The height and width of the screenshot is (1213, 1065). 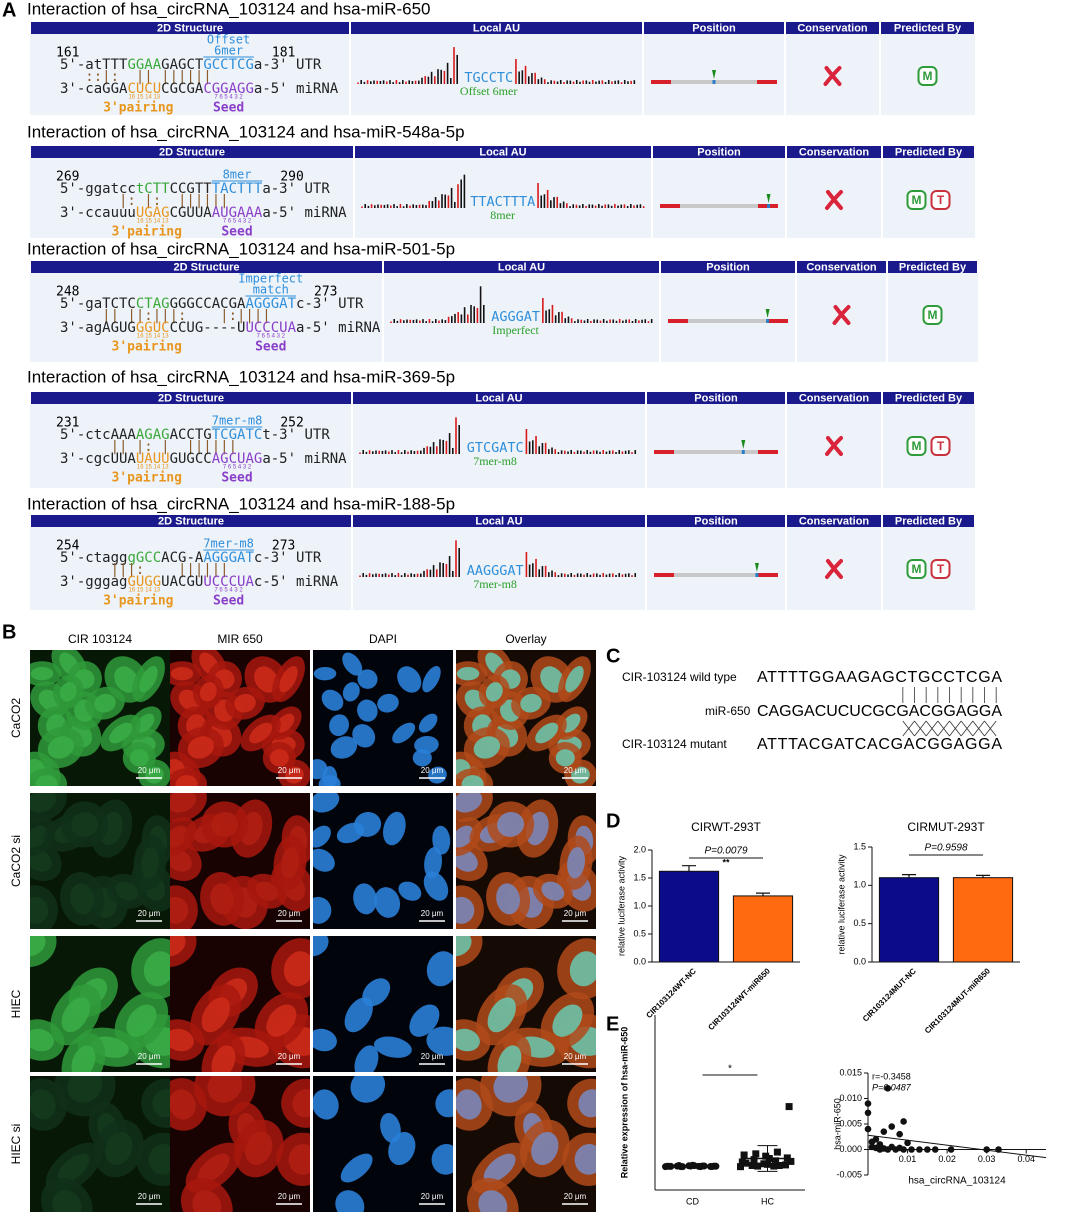 What do you see at coordinates (144, 582) in the screenshot?
I see `sequence-part: GUGG` at bounding box center [144, 582].